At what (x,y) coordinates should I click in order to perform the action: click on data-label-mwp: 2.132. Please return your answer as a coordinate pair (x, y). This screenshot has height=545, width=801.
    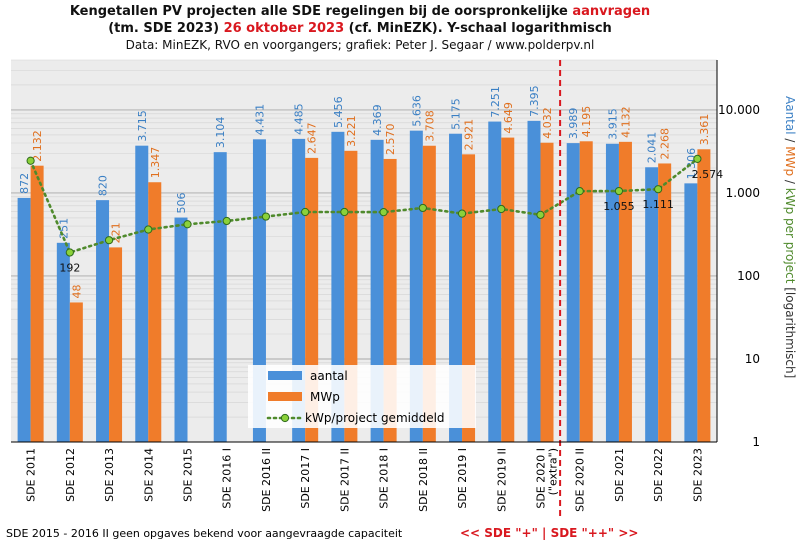
    Looking at the image, I should click on (37, 146).